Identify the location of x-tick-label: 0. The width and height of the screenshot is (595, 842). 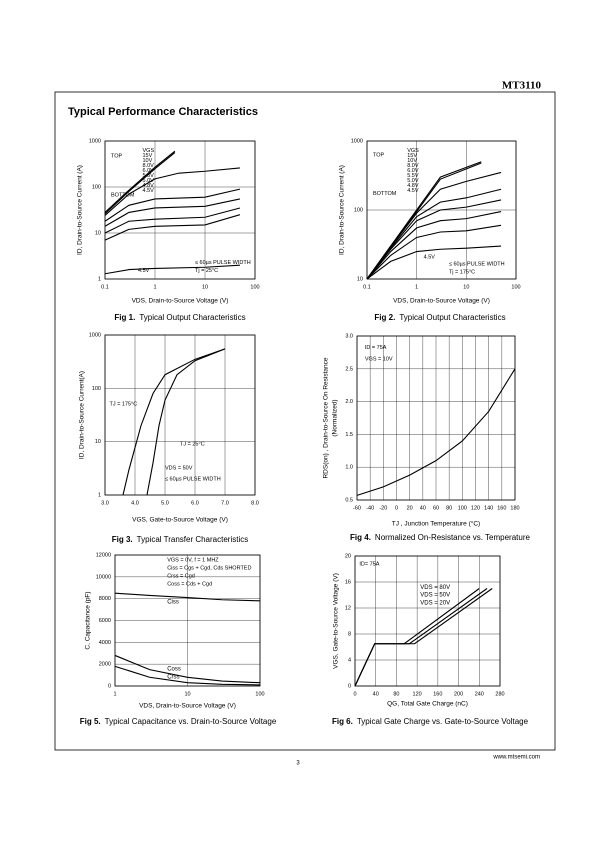
(396, 508).